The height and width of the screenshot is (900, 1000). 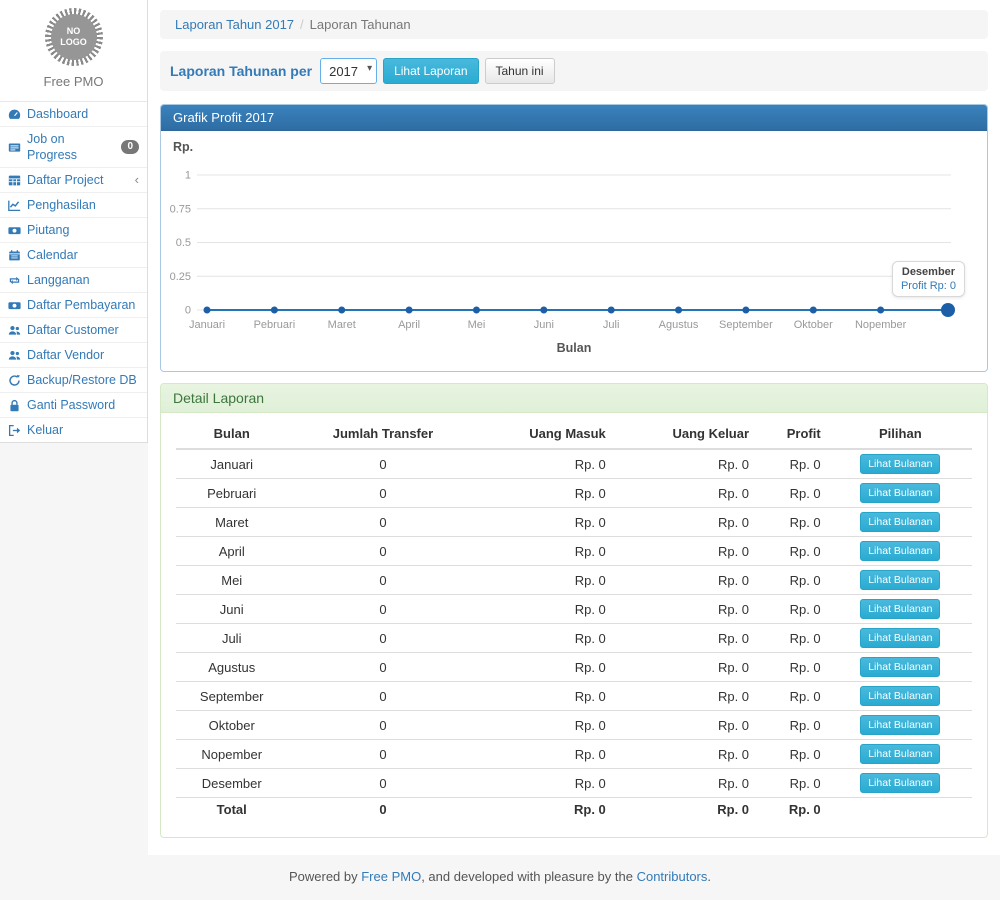 What do you see at coordinates (793, 434) in the screenshot?
I see `col-header-profit: Profit` at bounding box center [793, 434].